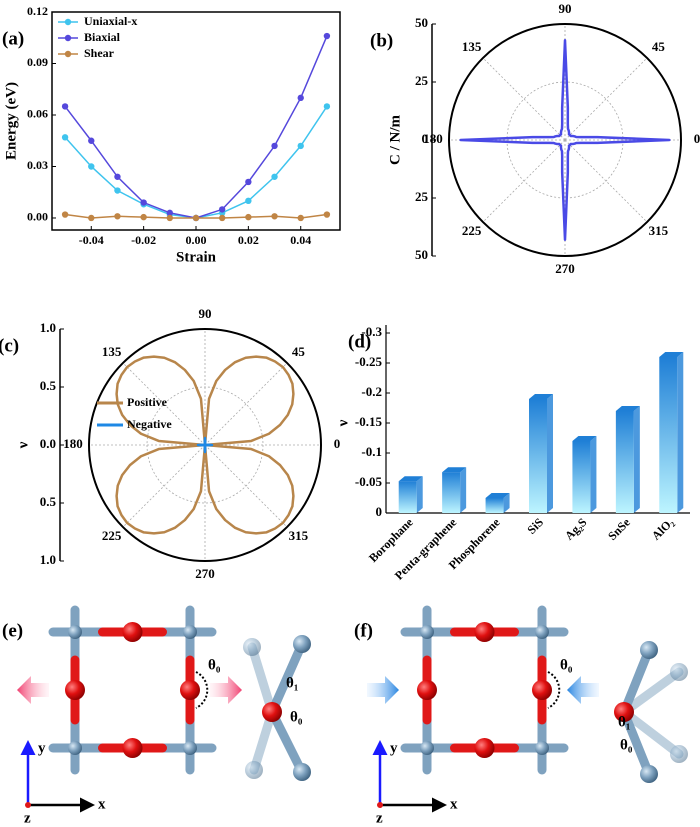  I want to click on radial-tick-label: 50, so click(421, 254).